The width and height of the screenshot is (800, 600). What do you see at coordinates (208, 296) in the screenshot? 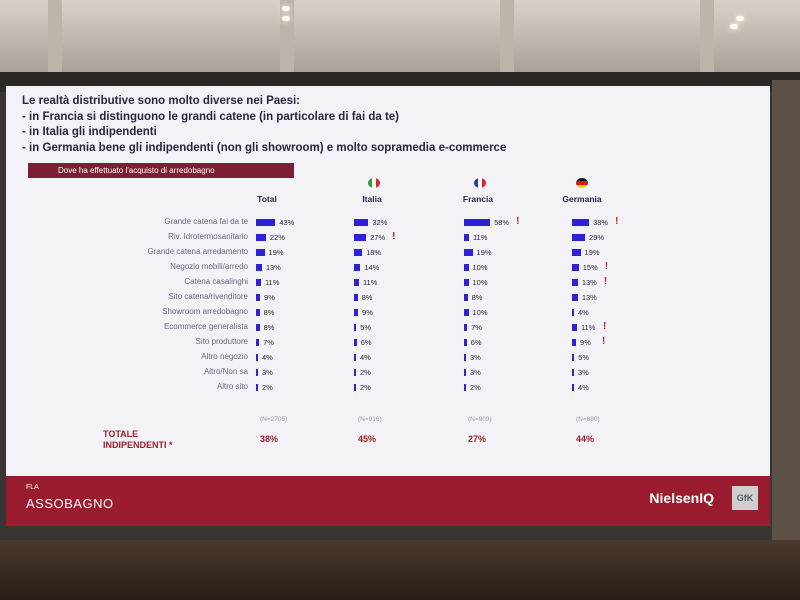
I see `category-label: Sito catena/rivenditore` at bounding box center [208, 296].